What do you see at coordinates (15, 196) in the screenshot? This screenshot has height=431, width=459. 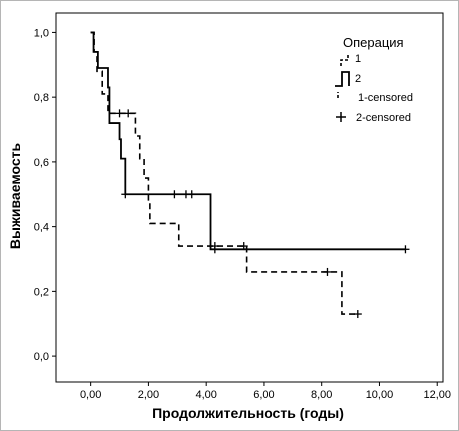 I see `y-axis-title: Выживаемость` at bounding box center [15, 196].